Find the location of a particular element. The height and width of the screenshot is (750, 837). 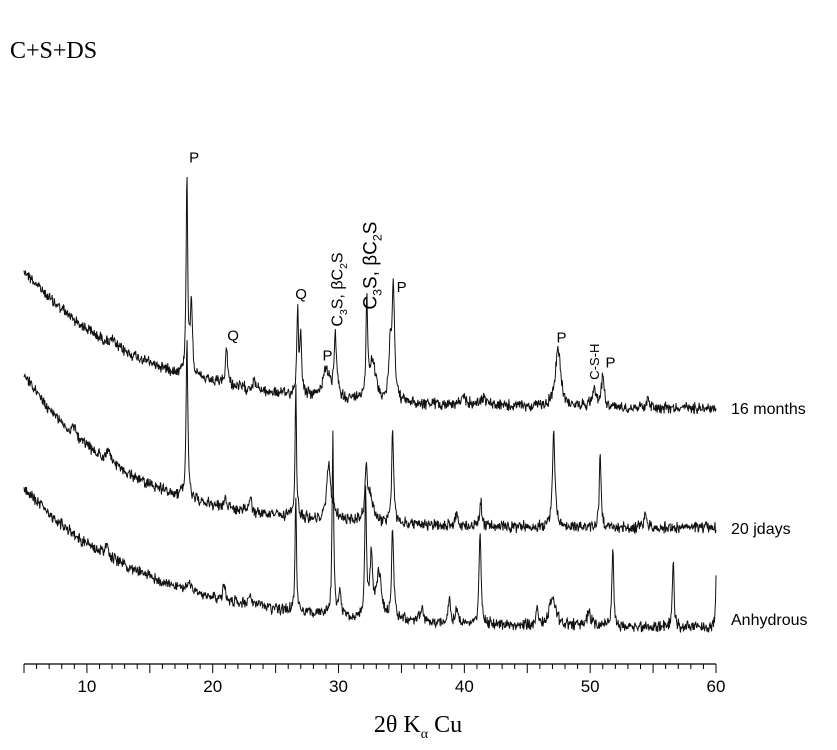

x-axis: 10 20 30 40 50 60 is located at coordinates (374, 679).